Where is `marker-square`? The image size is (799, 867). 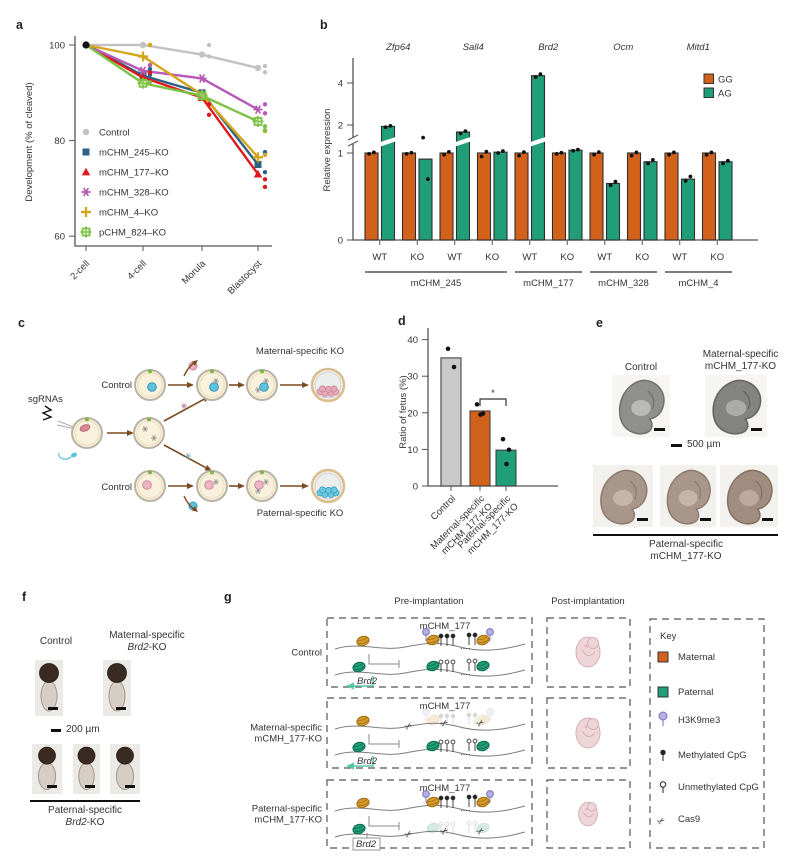
marker-square is located at coordinates (86, 152).